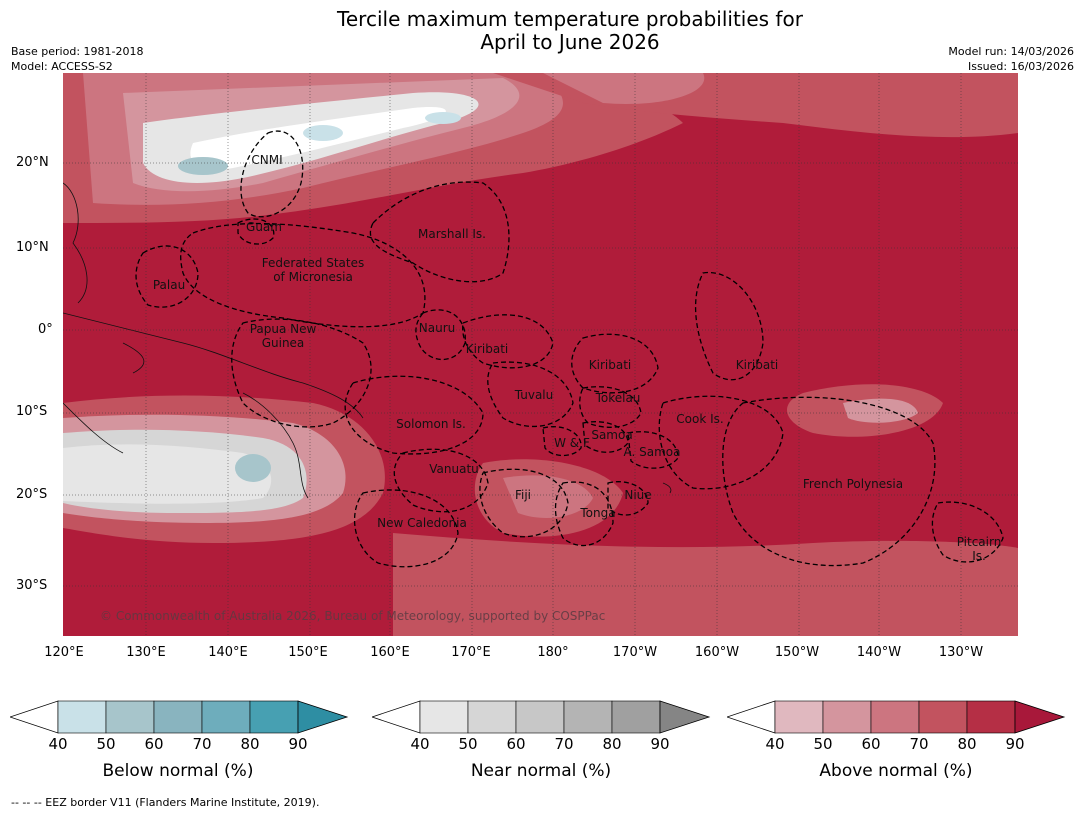  What do you see at coordinates (570, 42) in the screenshot?
I see `title-line-2: April to June 2026` at bounding box center [570, 42].